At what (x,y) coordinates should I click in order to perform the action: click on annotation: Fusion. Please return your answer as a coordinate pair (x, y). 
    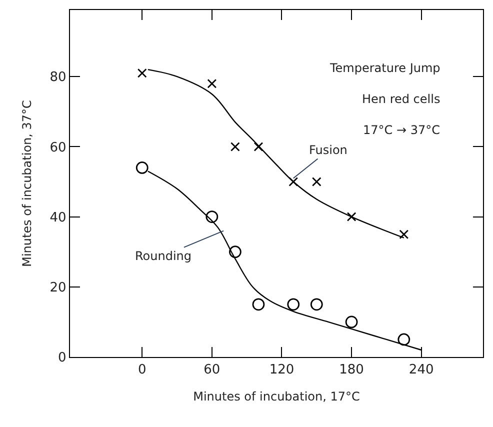
    Looking at the image, I should click on (328, 150).